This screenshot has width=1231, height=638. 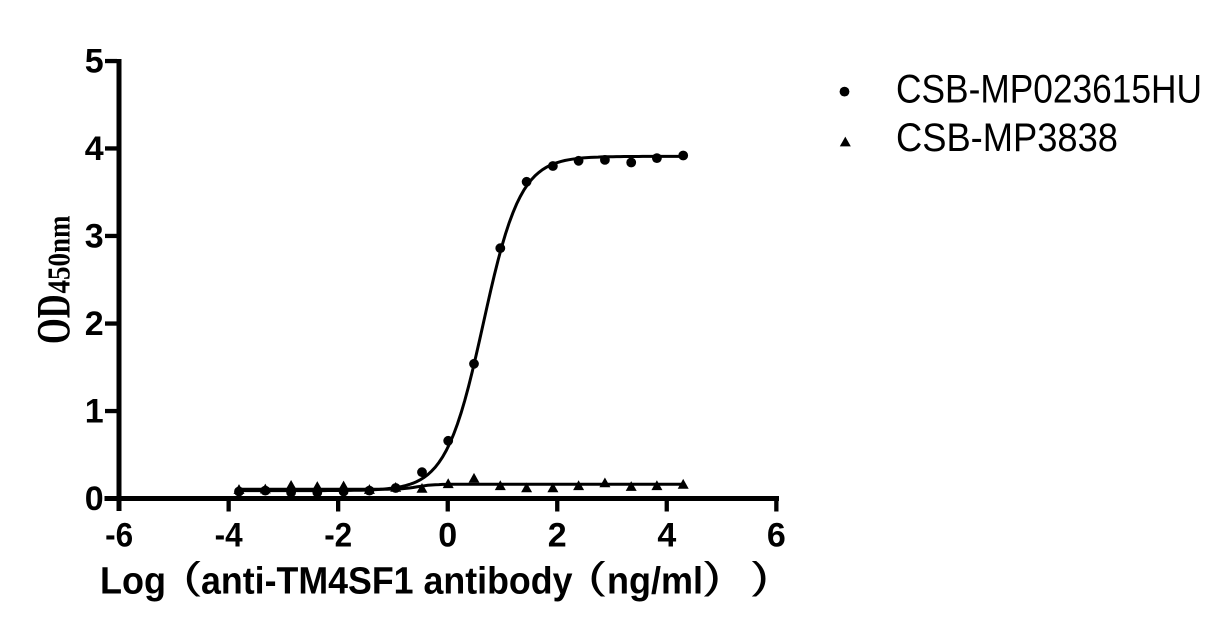 What do you see at coordinates (229, 536) in the screenshot?
I see `svg-text: -4` at bounding box center [229, 536].